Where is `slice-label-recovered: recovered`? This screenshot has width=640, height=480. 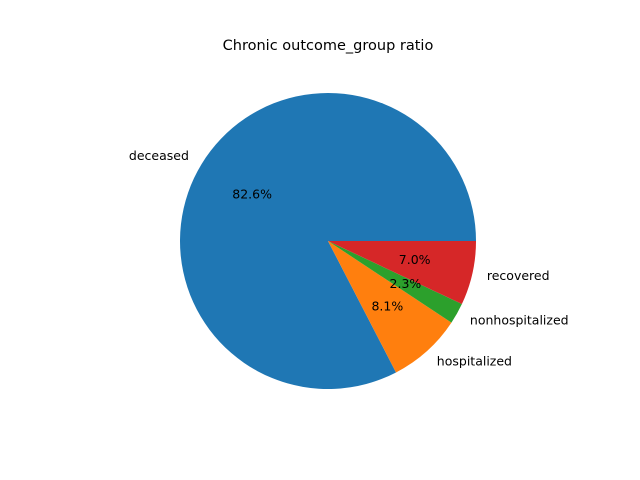
slice-label-recovered: recovered is located at coordinates (518, 275).